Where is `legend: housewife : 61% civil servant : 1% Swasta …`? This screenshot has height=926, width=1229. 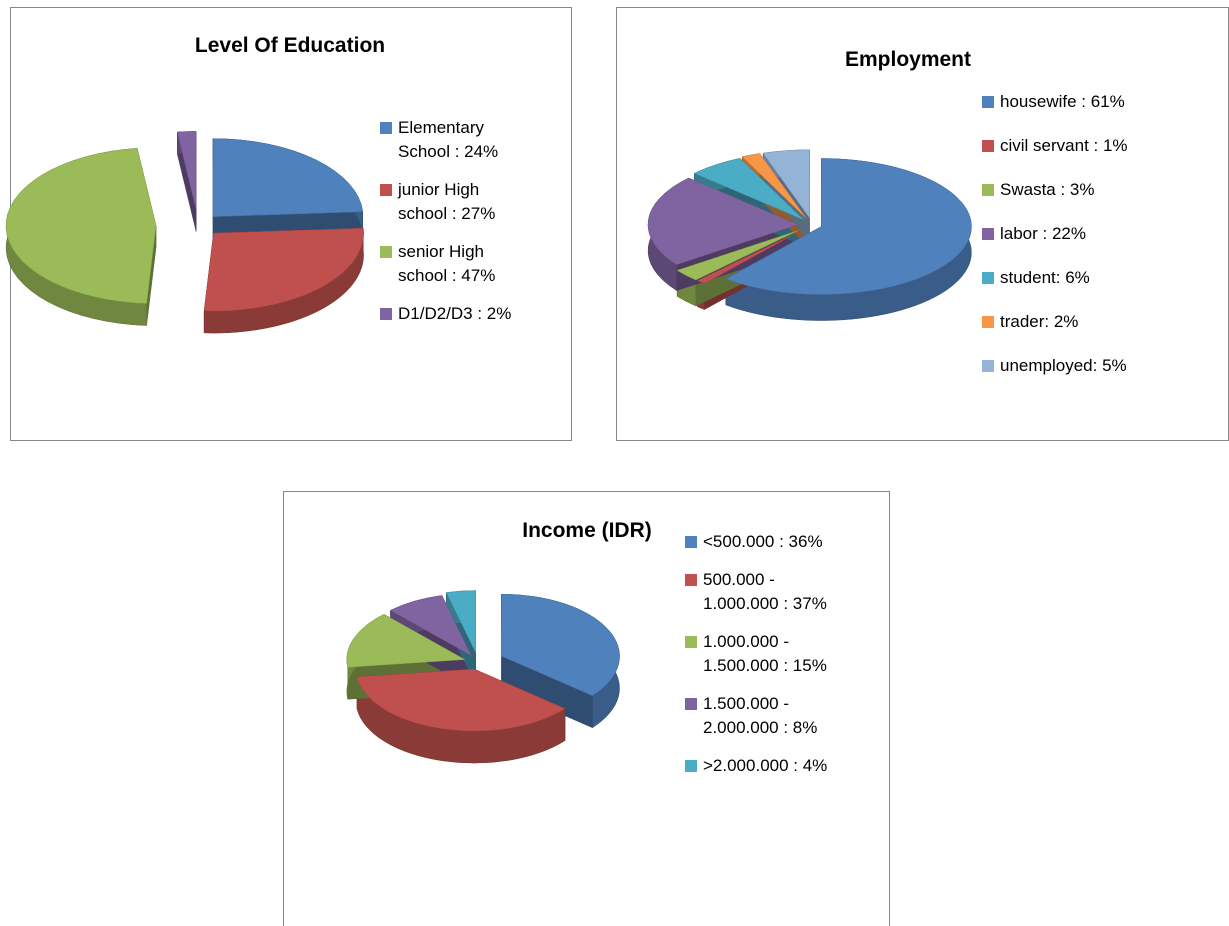
legend: housewife : 61% civil servant : 1% Swasta … is located at coordinates (1092, 234).